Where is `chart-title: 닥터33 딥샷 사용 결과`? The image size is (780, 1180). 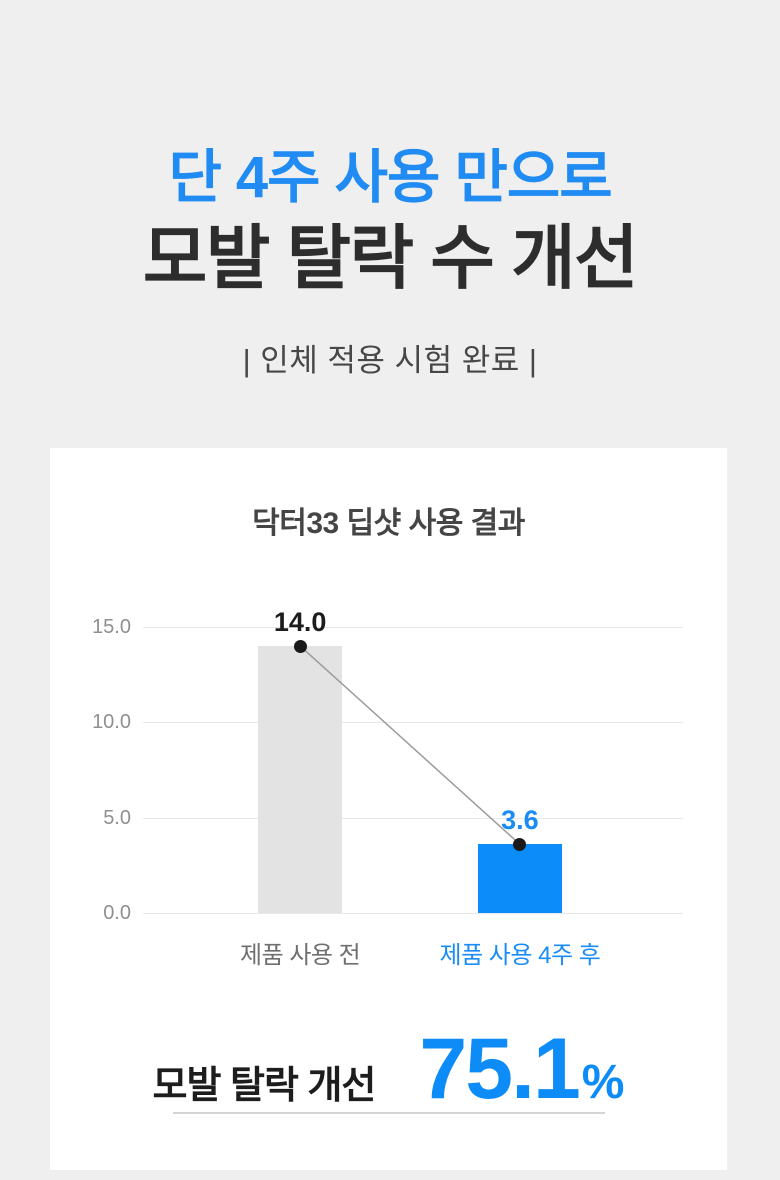 chart-title: 닥터33 딥샷 사용 결과 is located at coordinates (388, 523).